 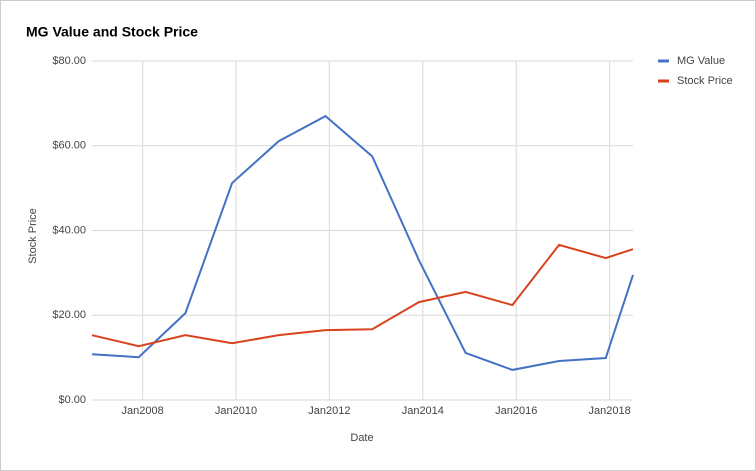 I want to click on y-tick-label: $60.00, so click(x=69, y=146).